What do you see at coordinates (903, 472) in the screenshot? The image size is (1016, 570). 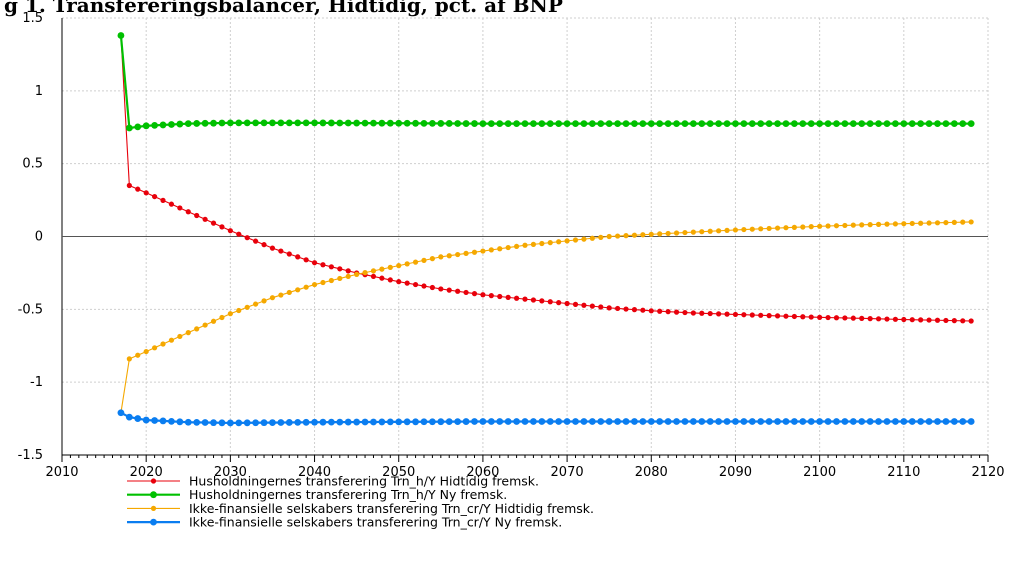 I see `x-tick-label: 2110` at bounding box center [903, 472].